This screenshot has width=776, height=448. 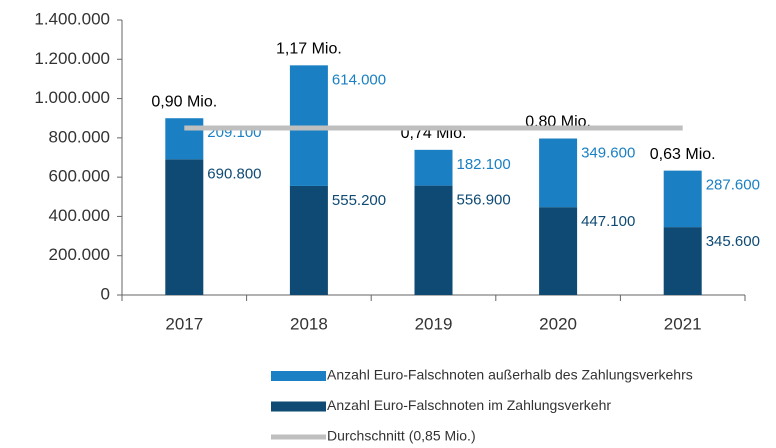 I want to click on total-label: 0,63 Mio., so click(x=683, y=154).